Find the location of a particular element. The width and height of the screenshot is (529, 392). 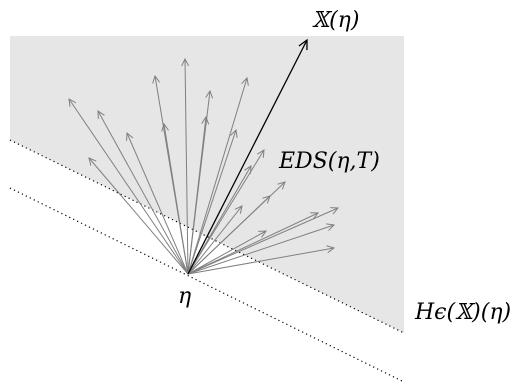

main-vector-arrow is located at coordinates (247, 156).